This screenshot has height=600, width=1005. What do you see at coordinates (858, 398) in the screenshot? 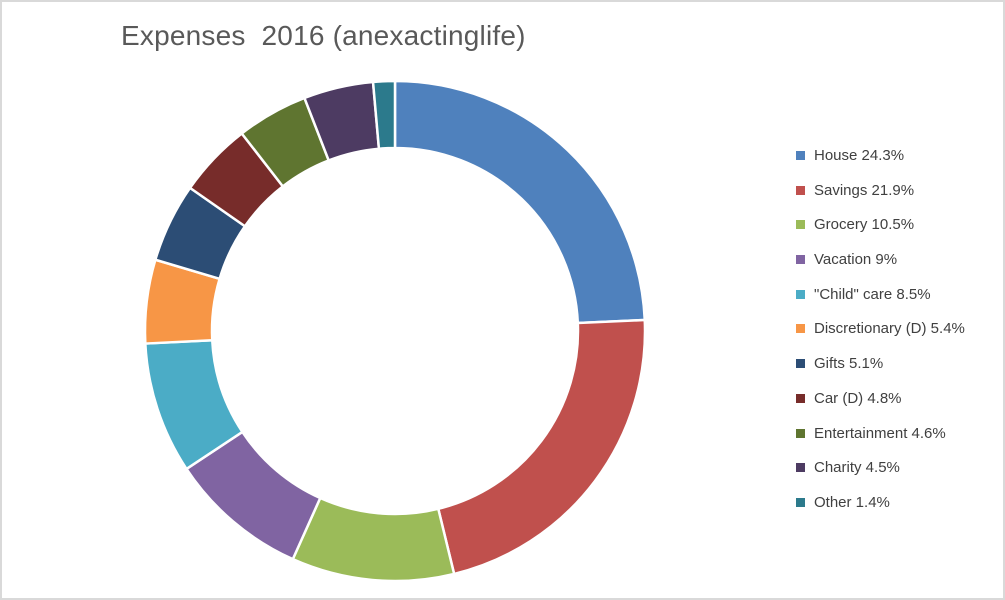
I see `legend-label: Car (D) 4.8%` at bounding box center [858, 398].